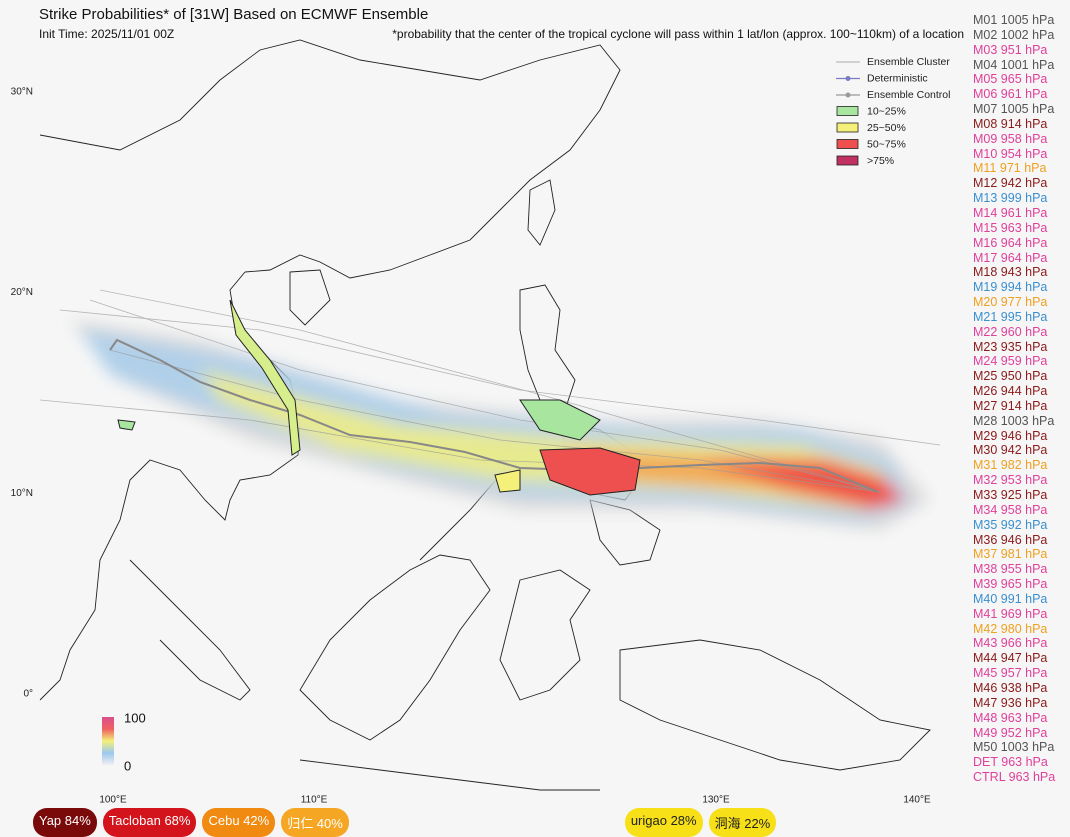 This screenshot has height=837, width=1070. Describe the element at coordinates (1010, 49) in the screenshot. I see `member-entry: M03 951 hPa` at that location.